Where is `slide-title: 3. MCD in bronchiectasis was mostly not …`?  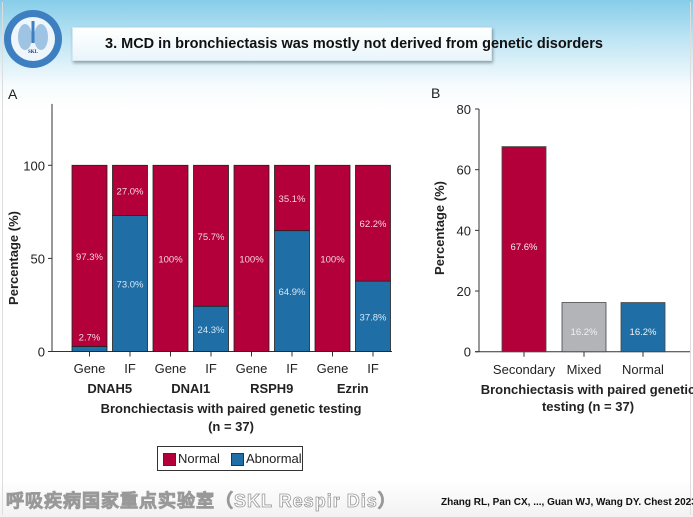 slide-title: 3. MCD in bronchiectasis was mostly not … is located at coordinates (354, 44).